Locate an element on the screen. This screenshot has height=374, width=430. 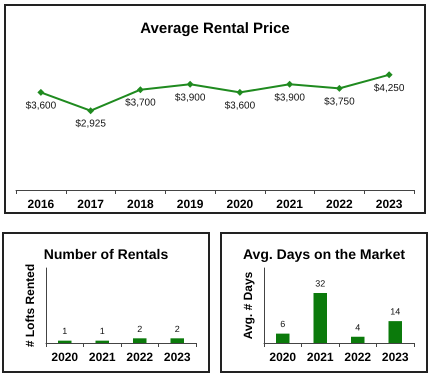
data-label: 32 is located at coordinates (320, 283).